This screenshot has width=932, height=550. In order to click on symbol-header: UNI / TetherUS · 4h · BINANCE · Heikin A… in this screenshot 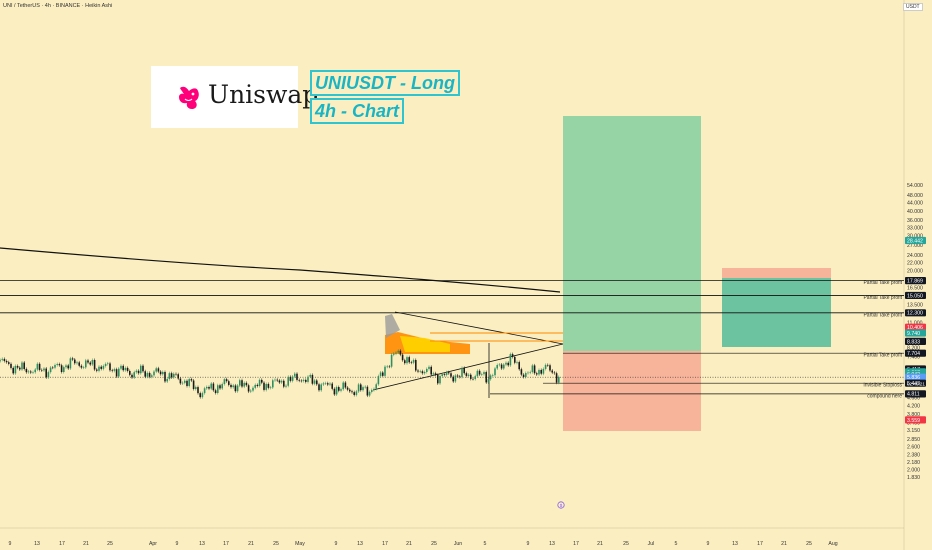, I will do `click(58, 6)`.